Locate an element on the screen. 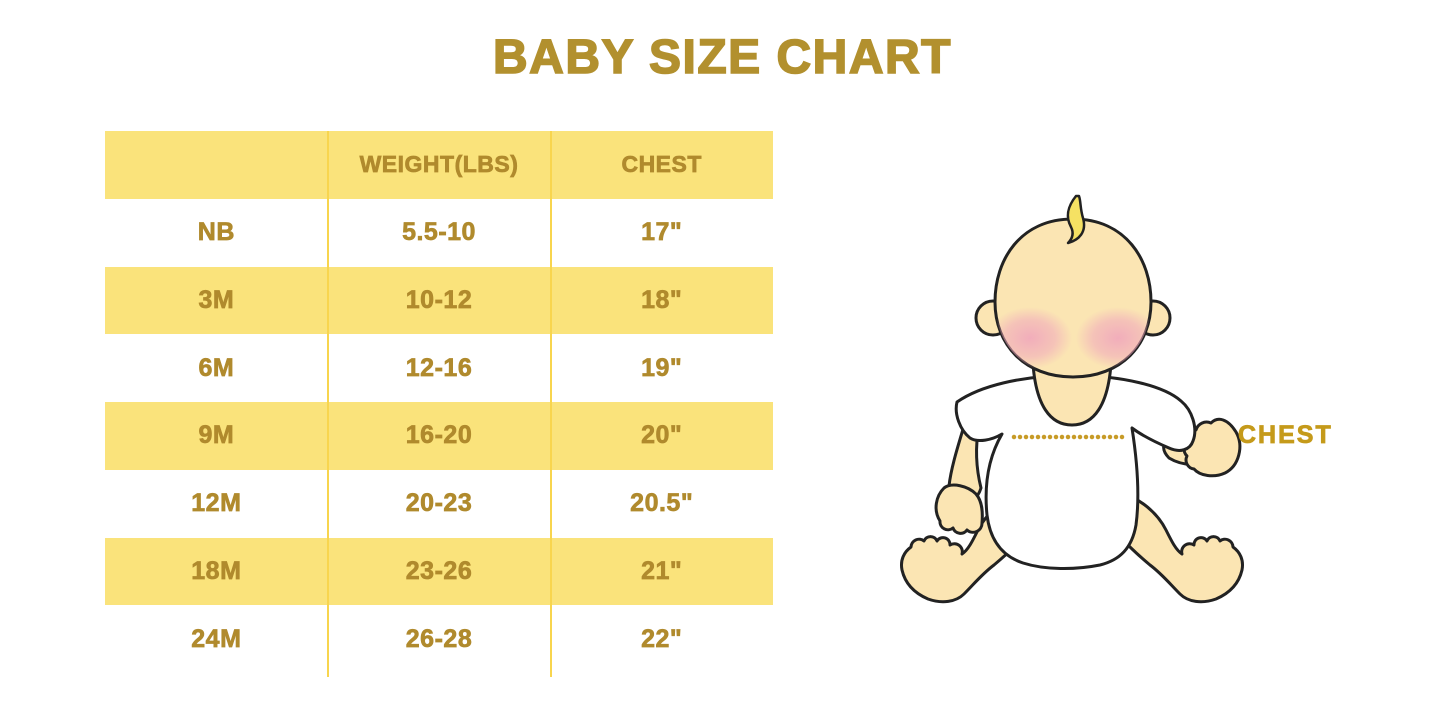 This screenshot has height=723, width=1445. chest-cell: 20.5" is located at coordinates (662, 503).